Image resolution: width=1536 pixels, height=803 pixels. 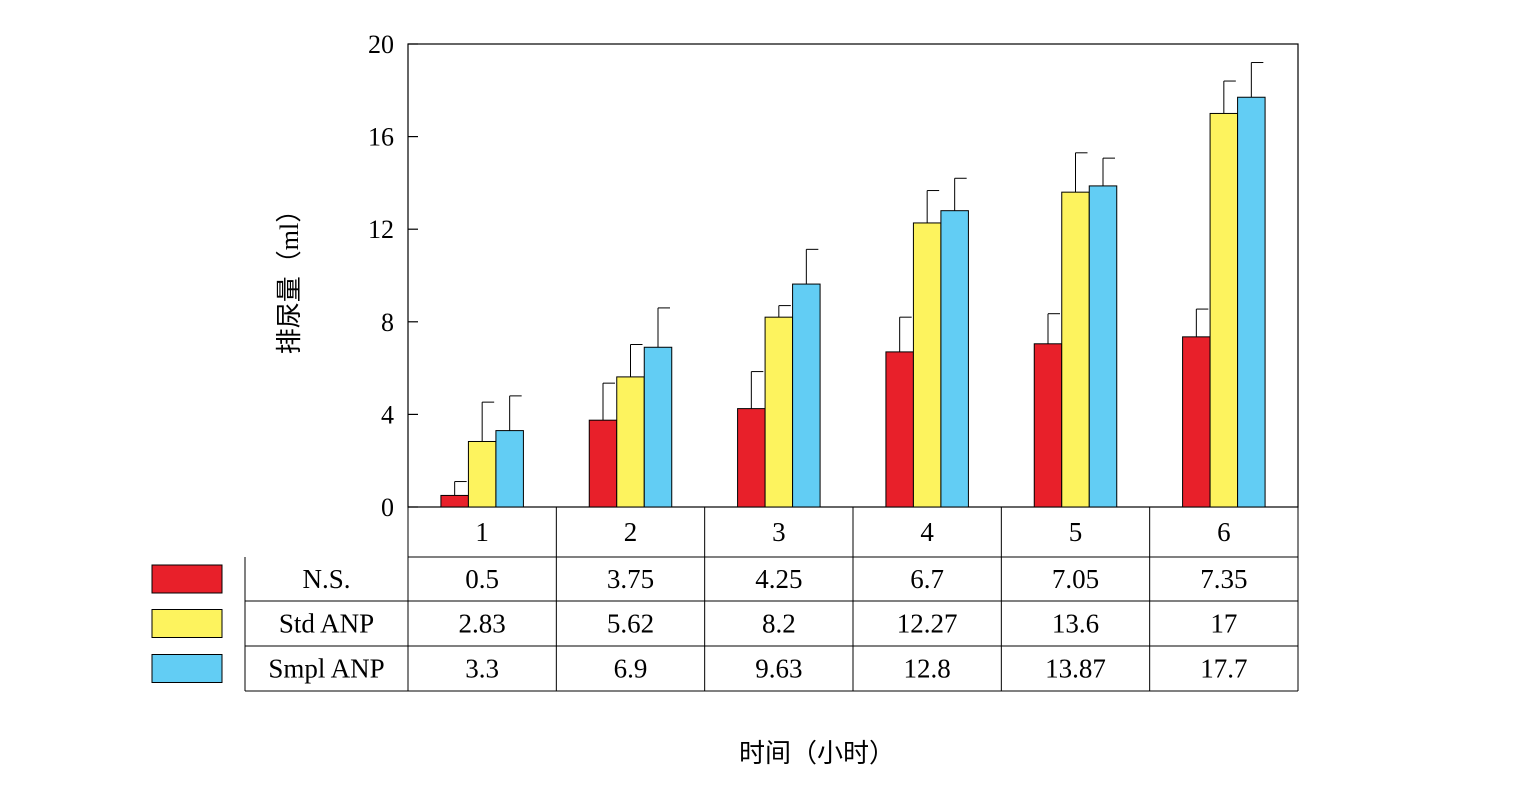 I want to click on data-label: 12.27, so click(x=927, y=624).